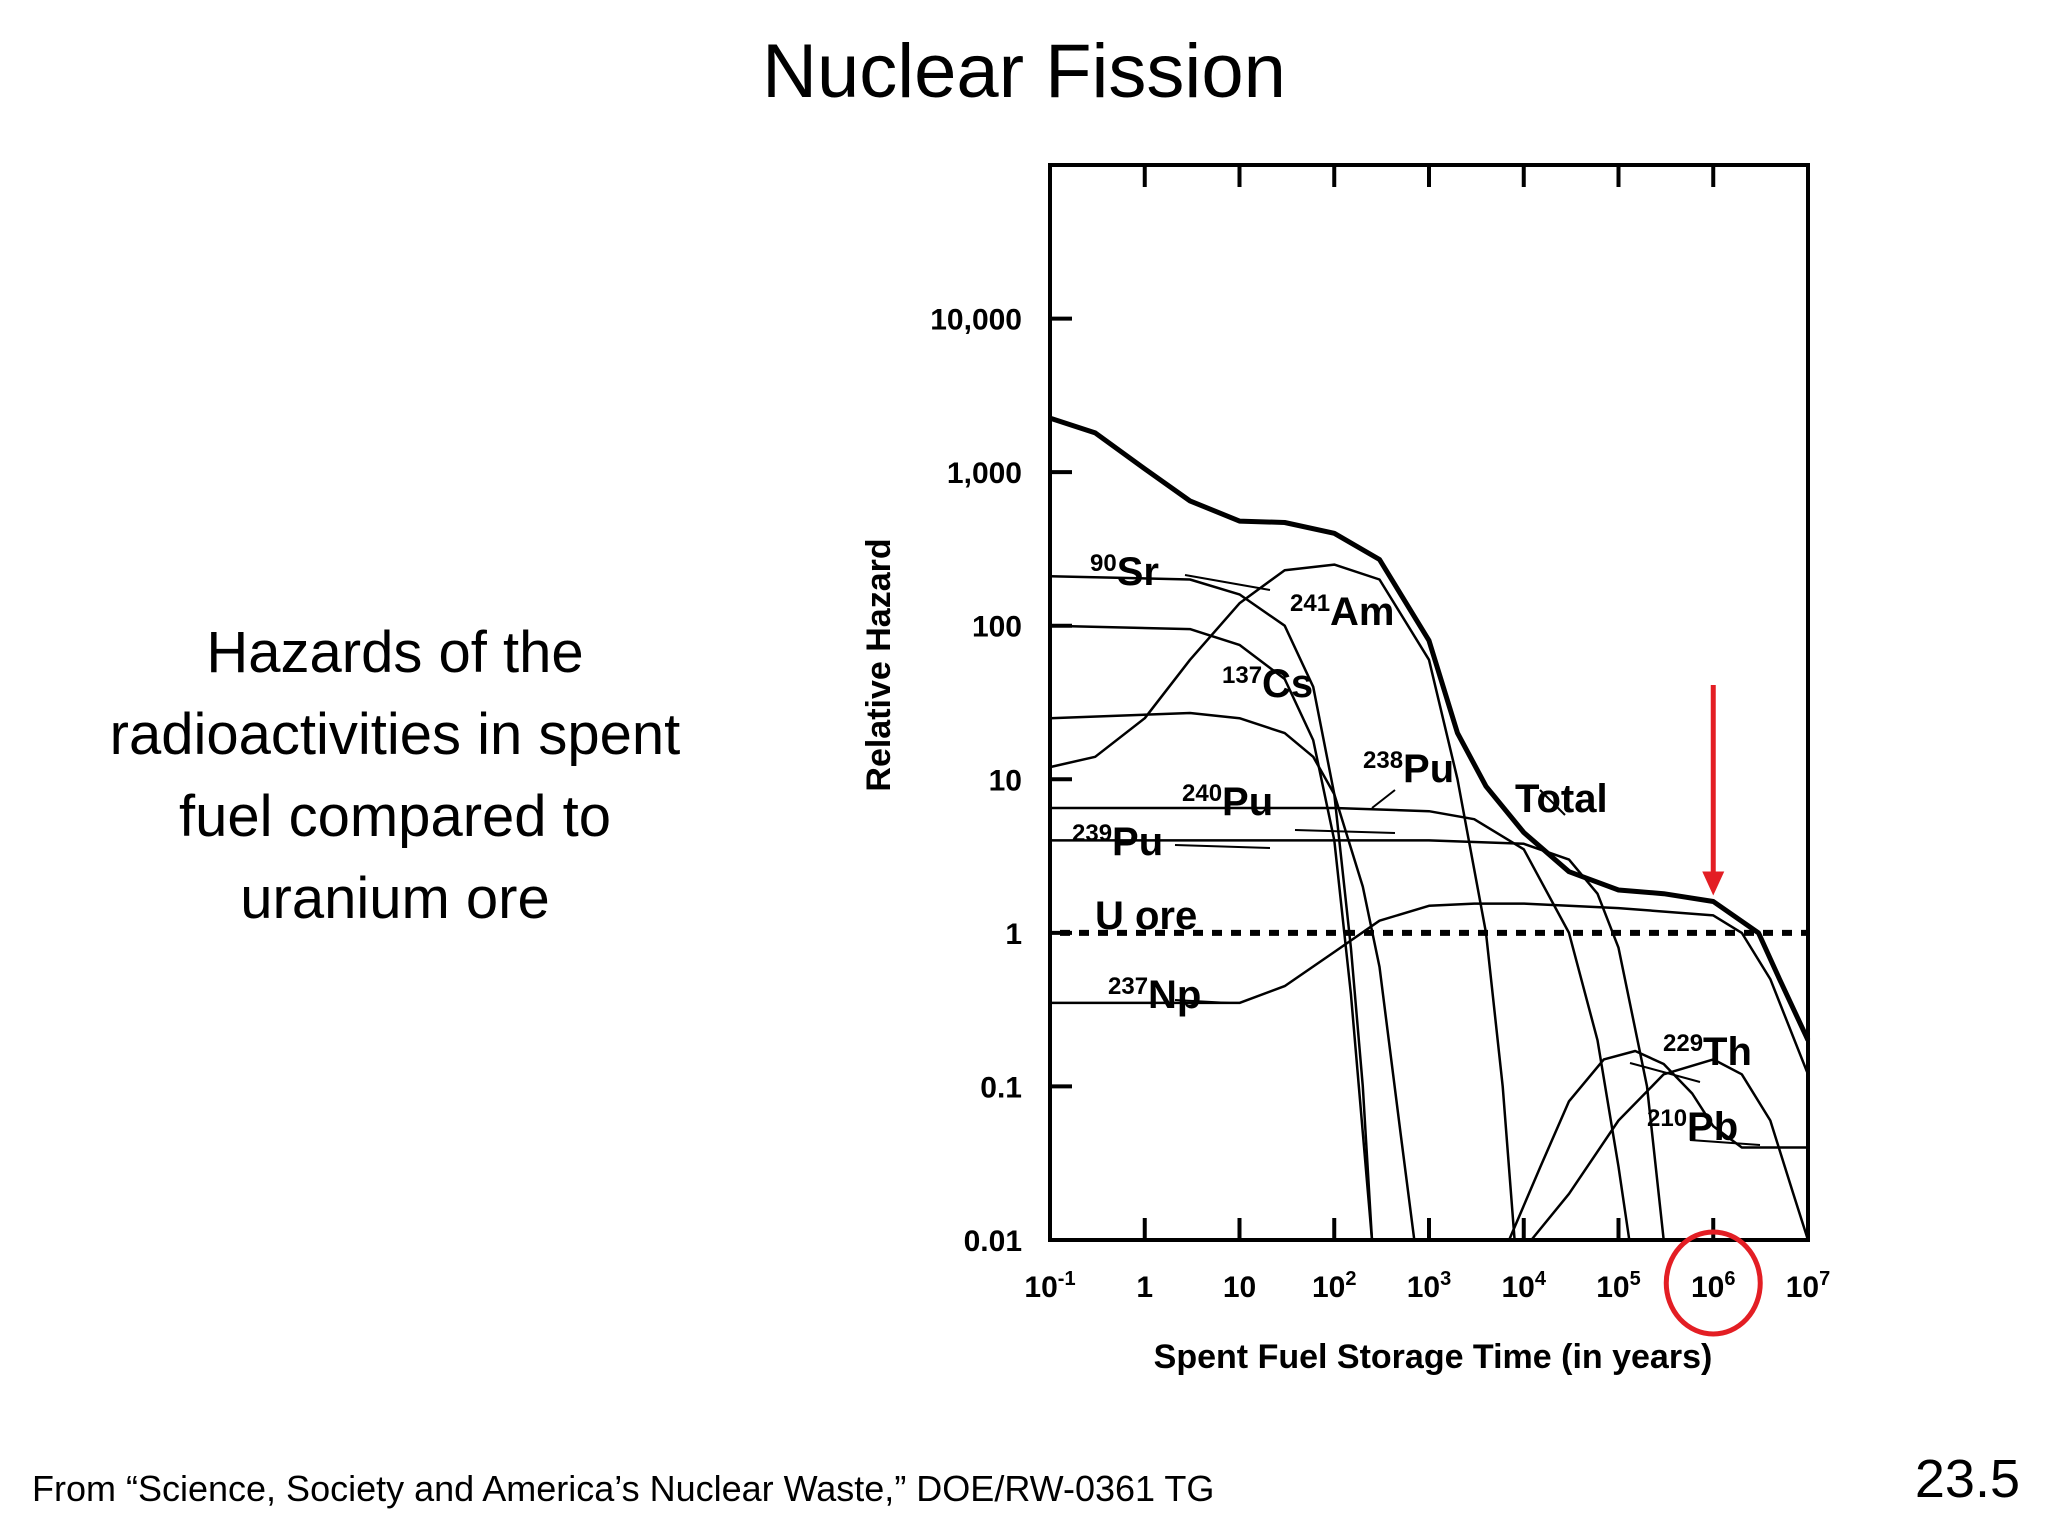 Image resolution: width=2048 pixels, height=1536 pixels. I want to click on slide-title: Nuclear Fission, so click(1024, 71).